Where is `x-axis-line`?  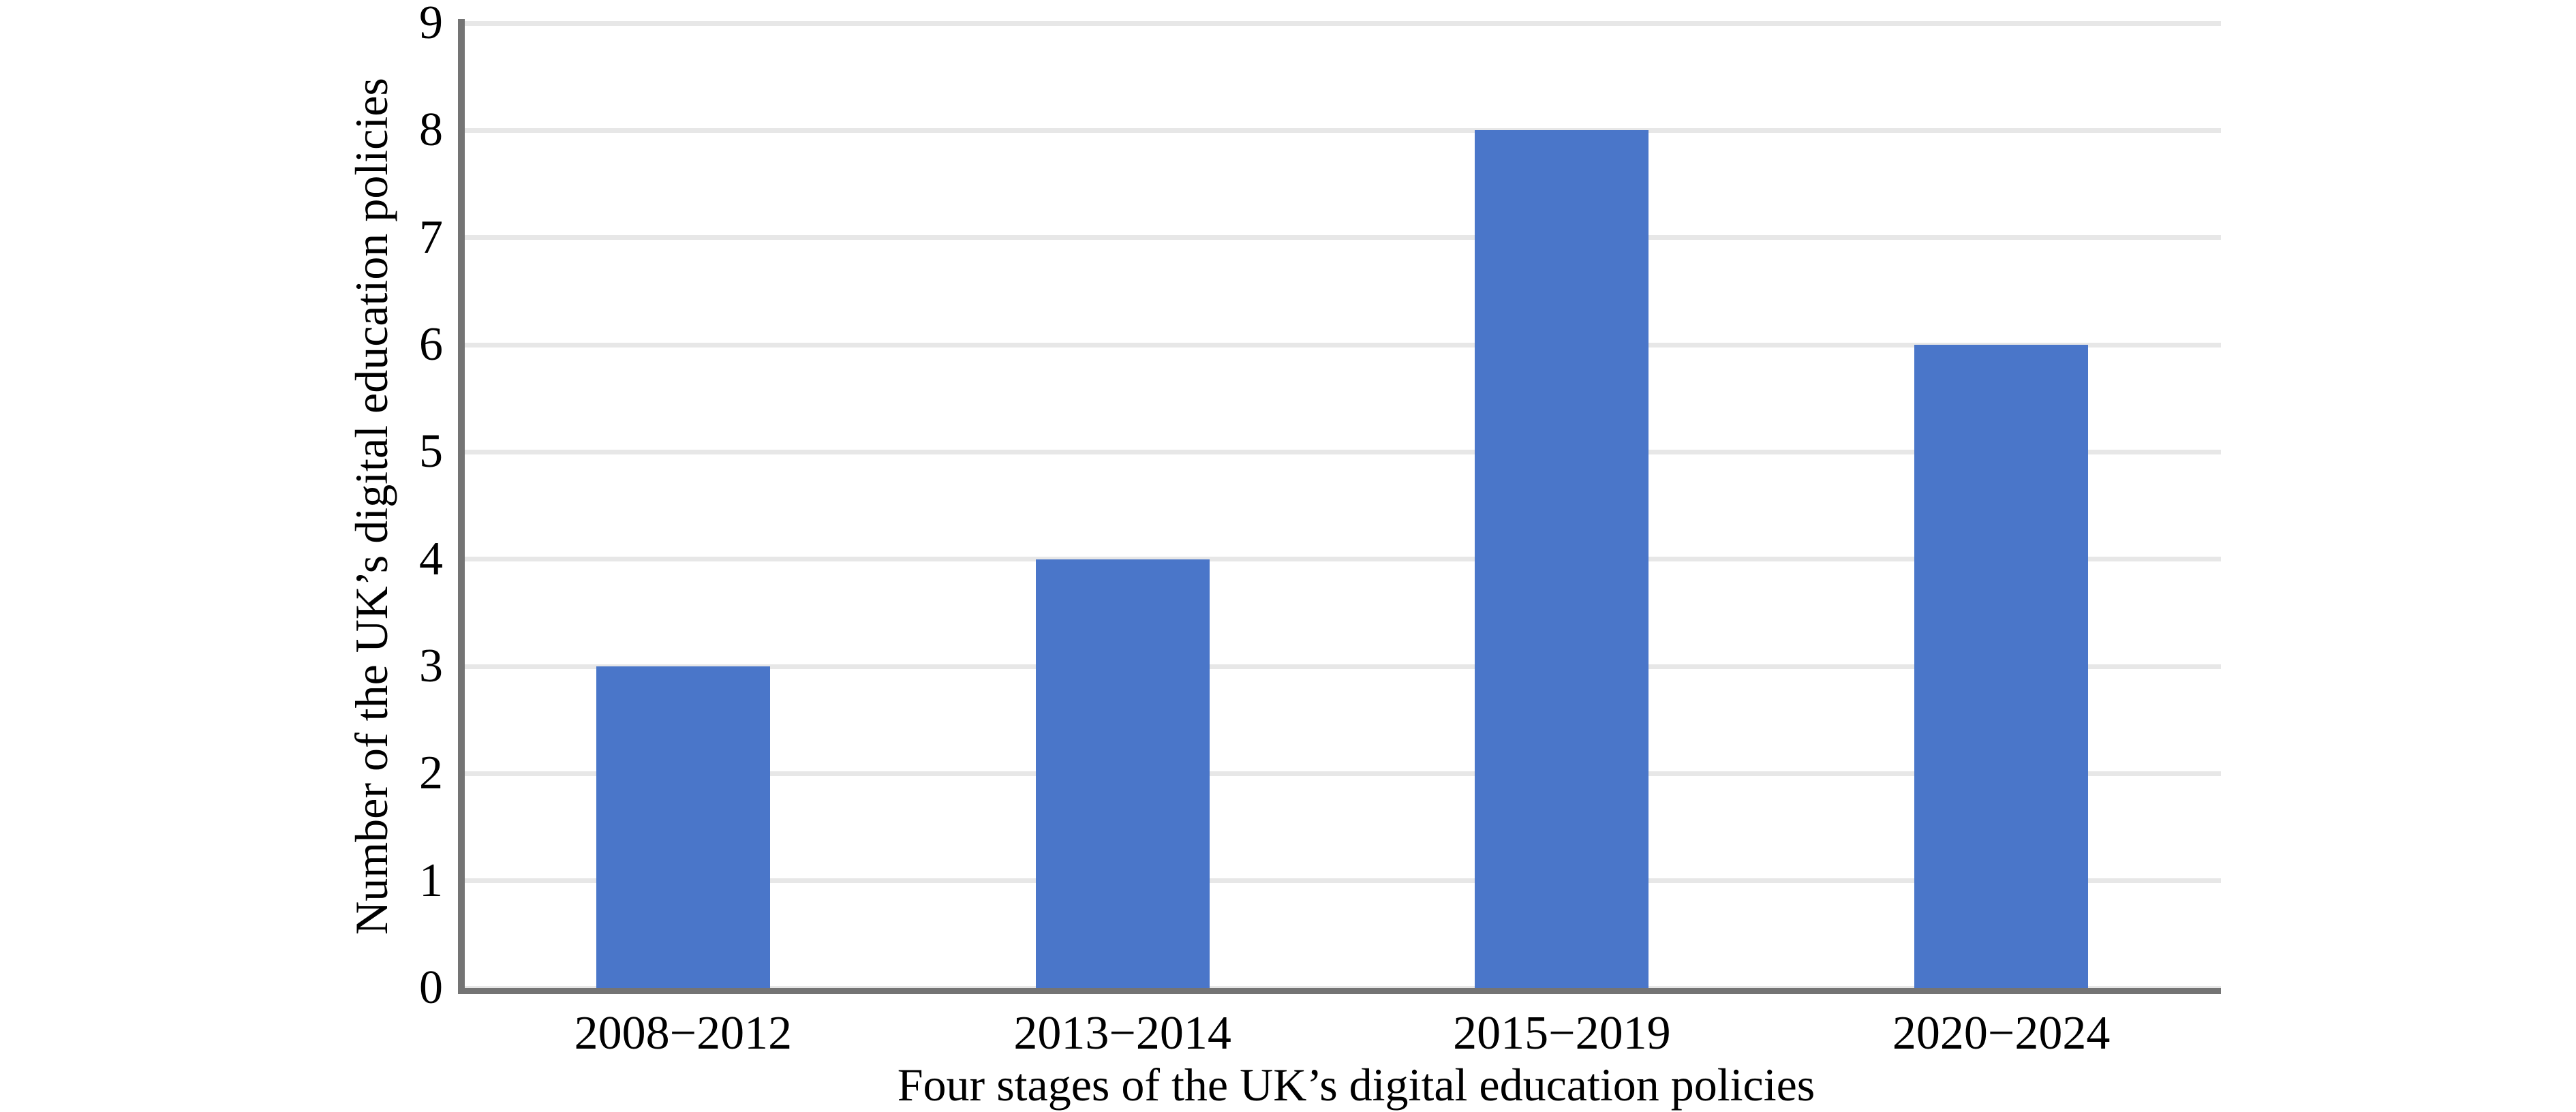 x-axis-line is located at coordinates (1339, 991).